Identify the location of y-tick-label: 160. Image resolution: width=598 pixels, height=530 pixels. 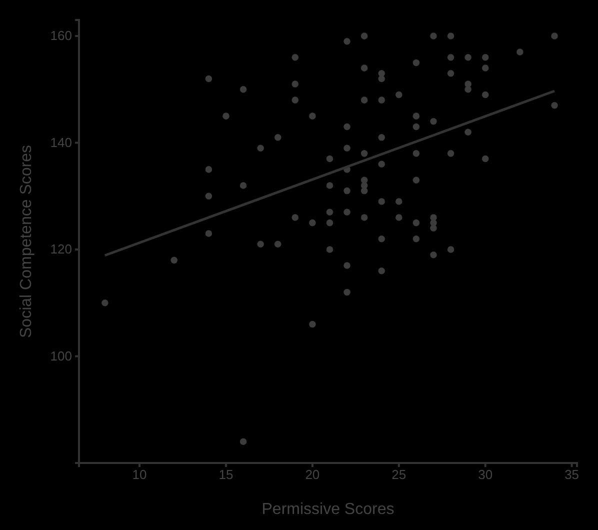
(61, 36).